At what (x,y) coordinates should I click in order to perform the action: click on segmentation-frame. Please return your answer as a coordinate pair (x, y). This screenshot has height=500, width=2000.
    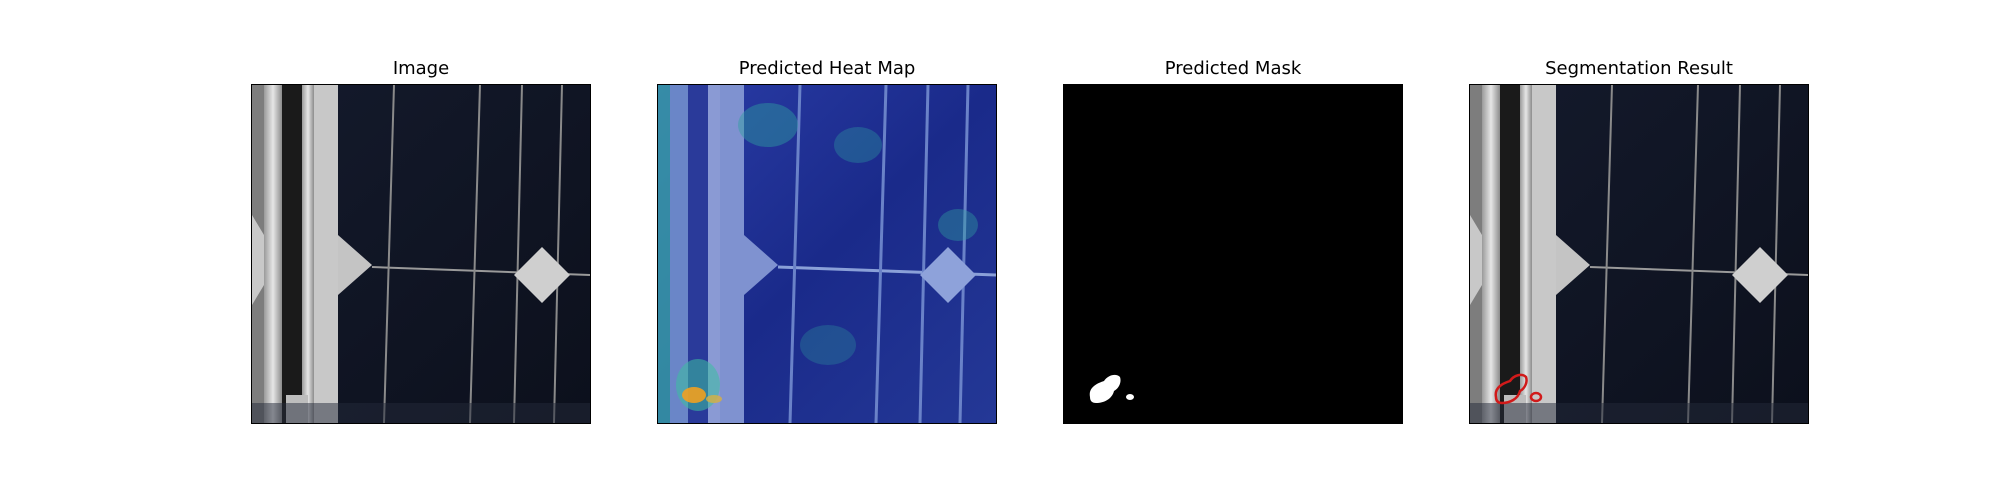
    Looking at the image, I should click on (1639, 254).